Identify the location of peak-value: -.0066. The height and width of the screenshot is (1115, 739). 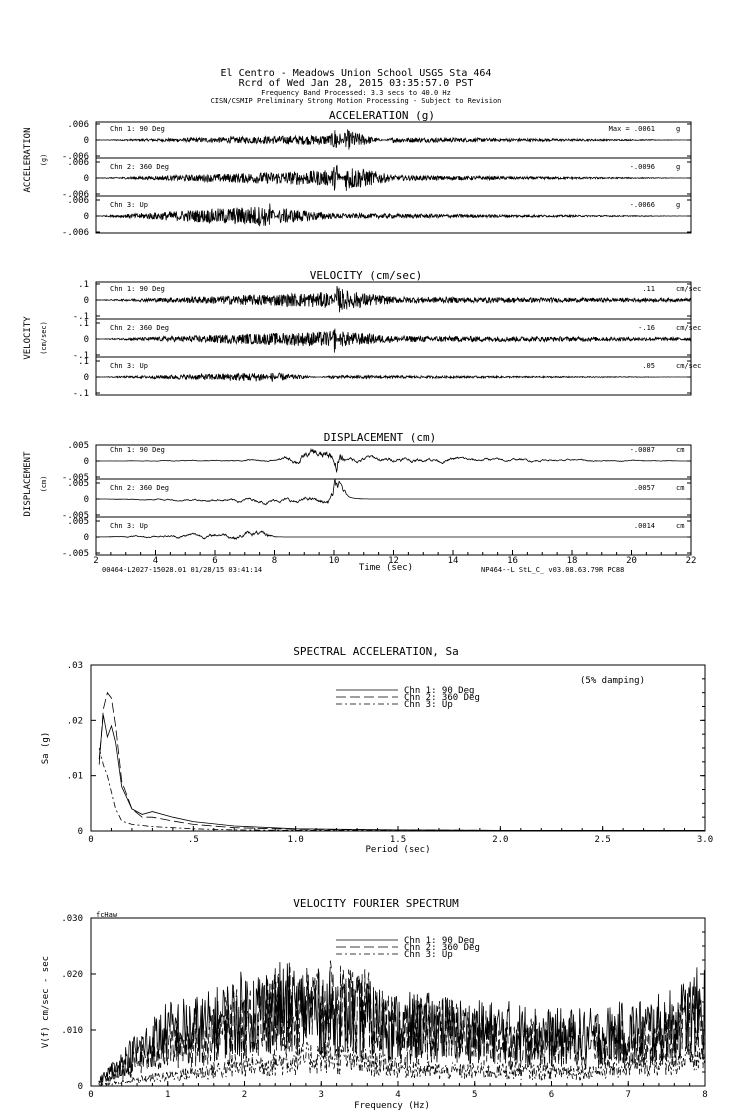
(642, 205).